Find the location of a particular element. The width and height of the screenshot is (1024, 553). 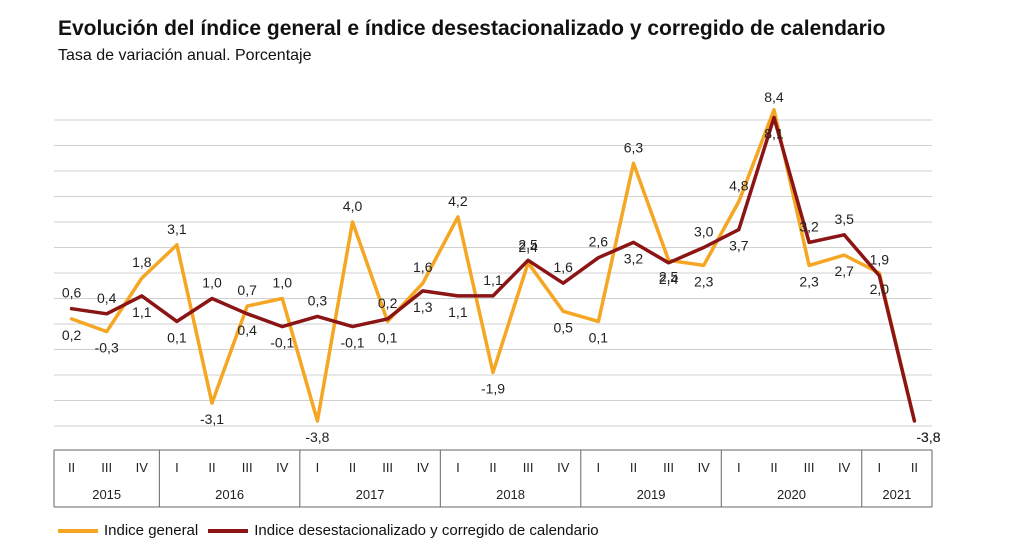

legend-label-general: Indice general is located at coordinates (151, 530).